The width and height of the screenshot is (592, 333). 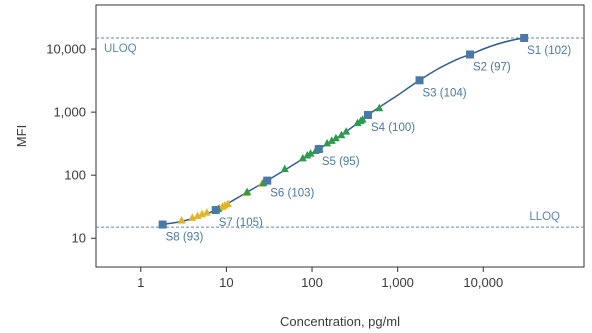 What do you see at coordinates (79, 238) in the screenshot?
I see `y-tick-label: 10` at bounding box center [79, 238].